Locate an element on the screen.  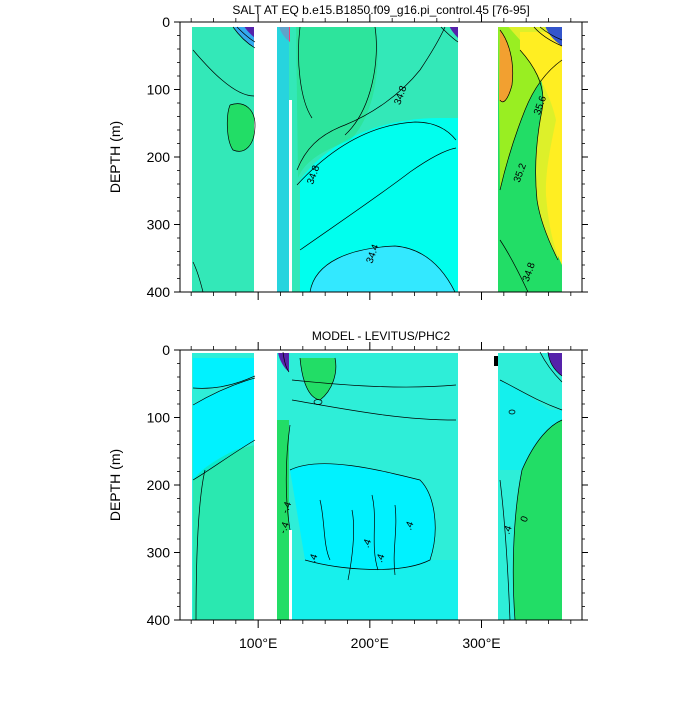
difference-y-tick-label: 300 is located at coordinates (159, 553).